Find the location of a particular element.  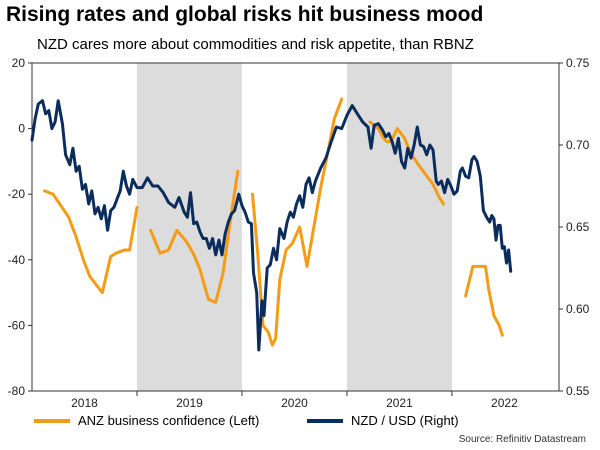

legend-label-nzd: NZD / USD (Right) is located at coordinates (405, 420).